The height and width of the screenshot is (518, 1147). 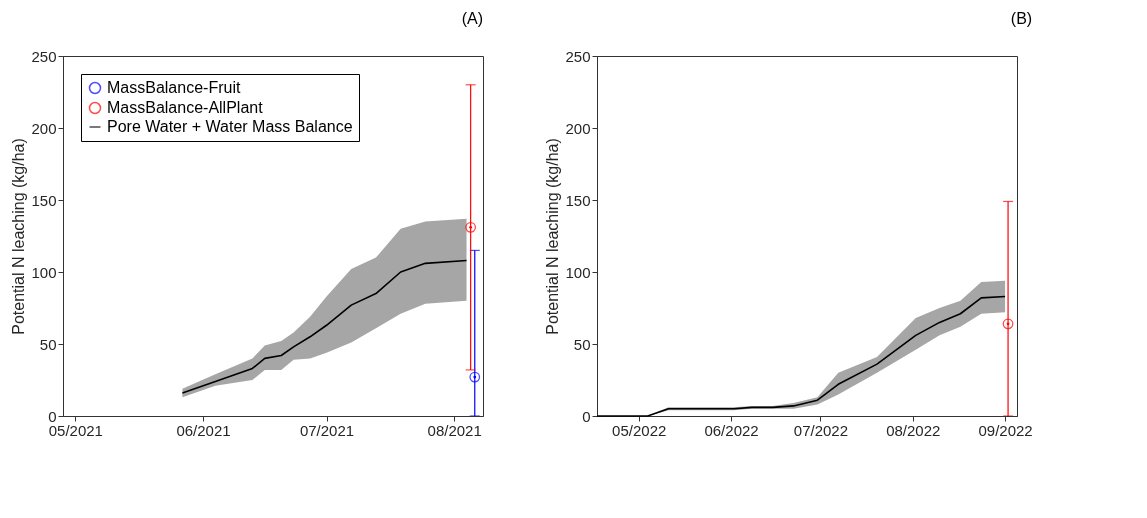 I want to click on x-tick-label: 08/2022, so click(x=913, y=430).